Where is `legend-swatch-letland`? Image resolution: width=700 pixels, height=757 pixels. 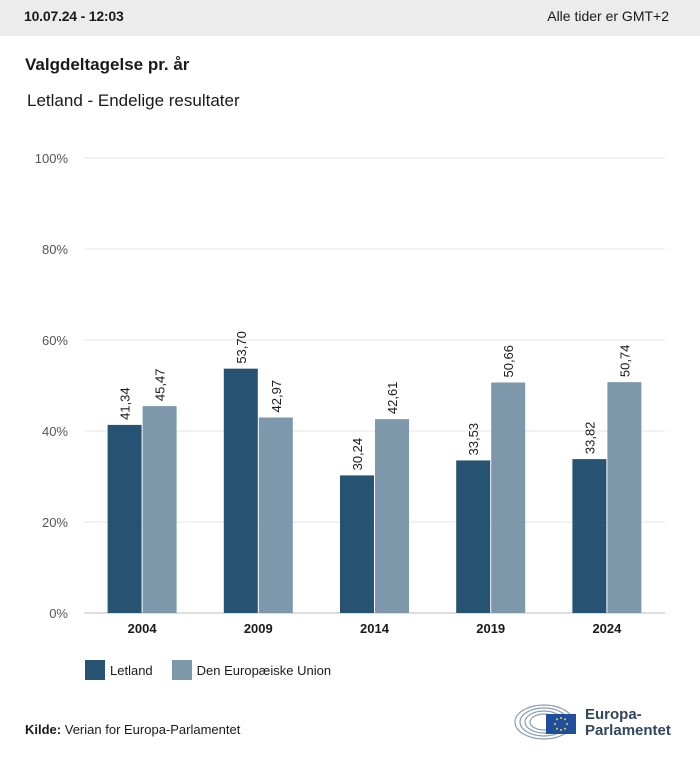
legend-swatch-letland is located at coordinates (95, 670).